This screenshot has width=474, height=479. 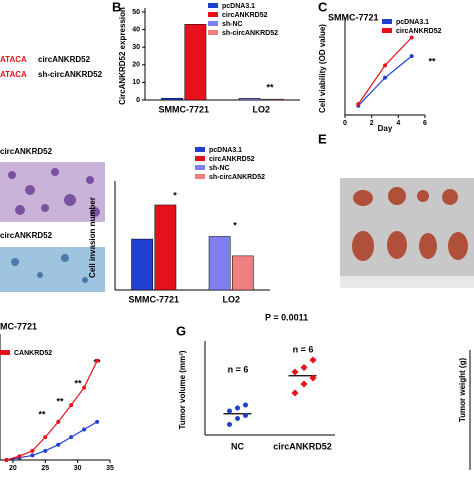 What do you see at coordinates (64, 59) in the screenshot?
I see `seq-name: circANKRD52` at bounding box center [64, 59].